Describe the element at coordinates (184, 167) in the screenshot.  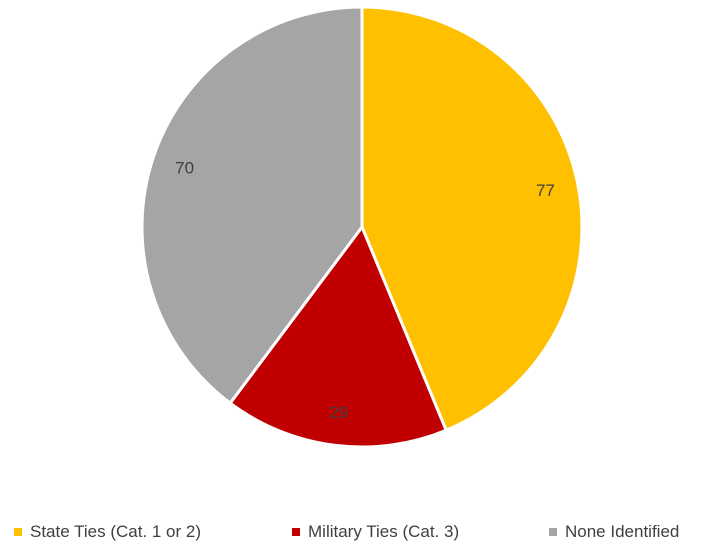
I see `data-label-none-identified: 70` at that location.